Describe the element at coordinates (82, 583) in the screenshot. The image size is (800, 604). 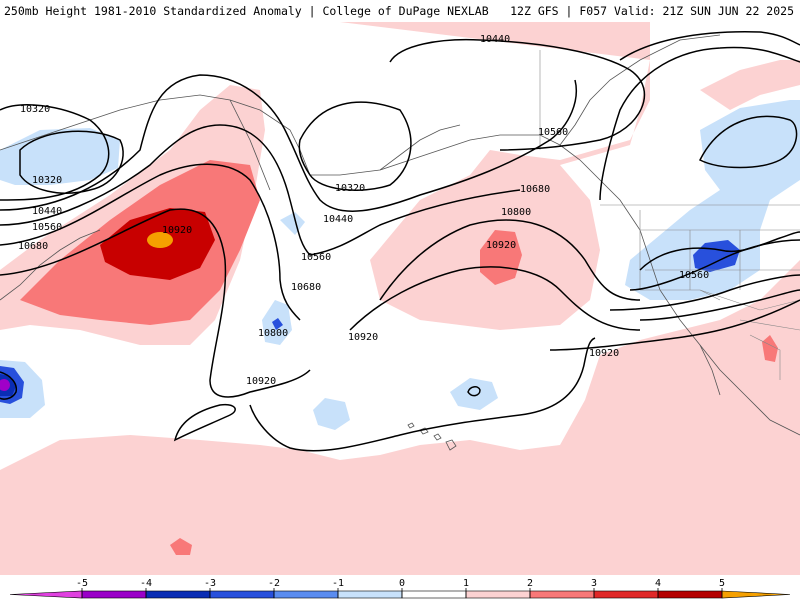
I see `legend-tick-label: -5` at that location.